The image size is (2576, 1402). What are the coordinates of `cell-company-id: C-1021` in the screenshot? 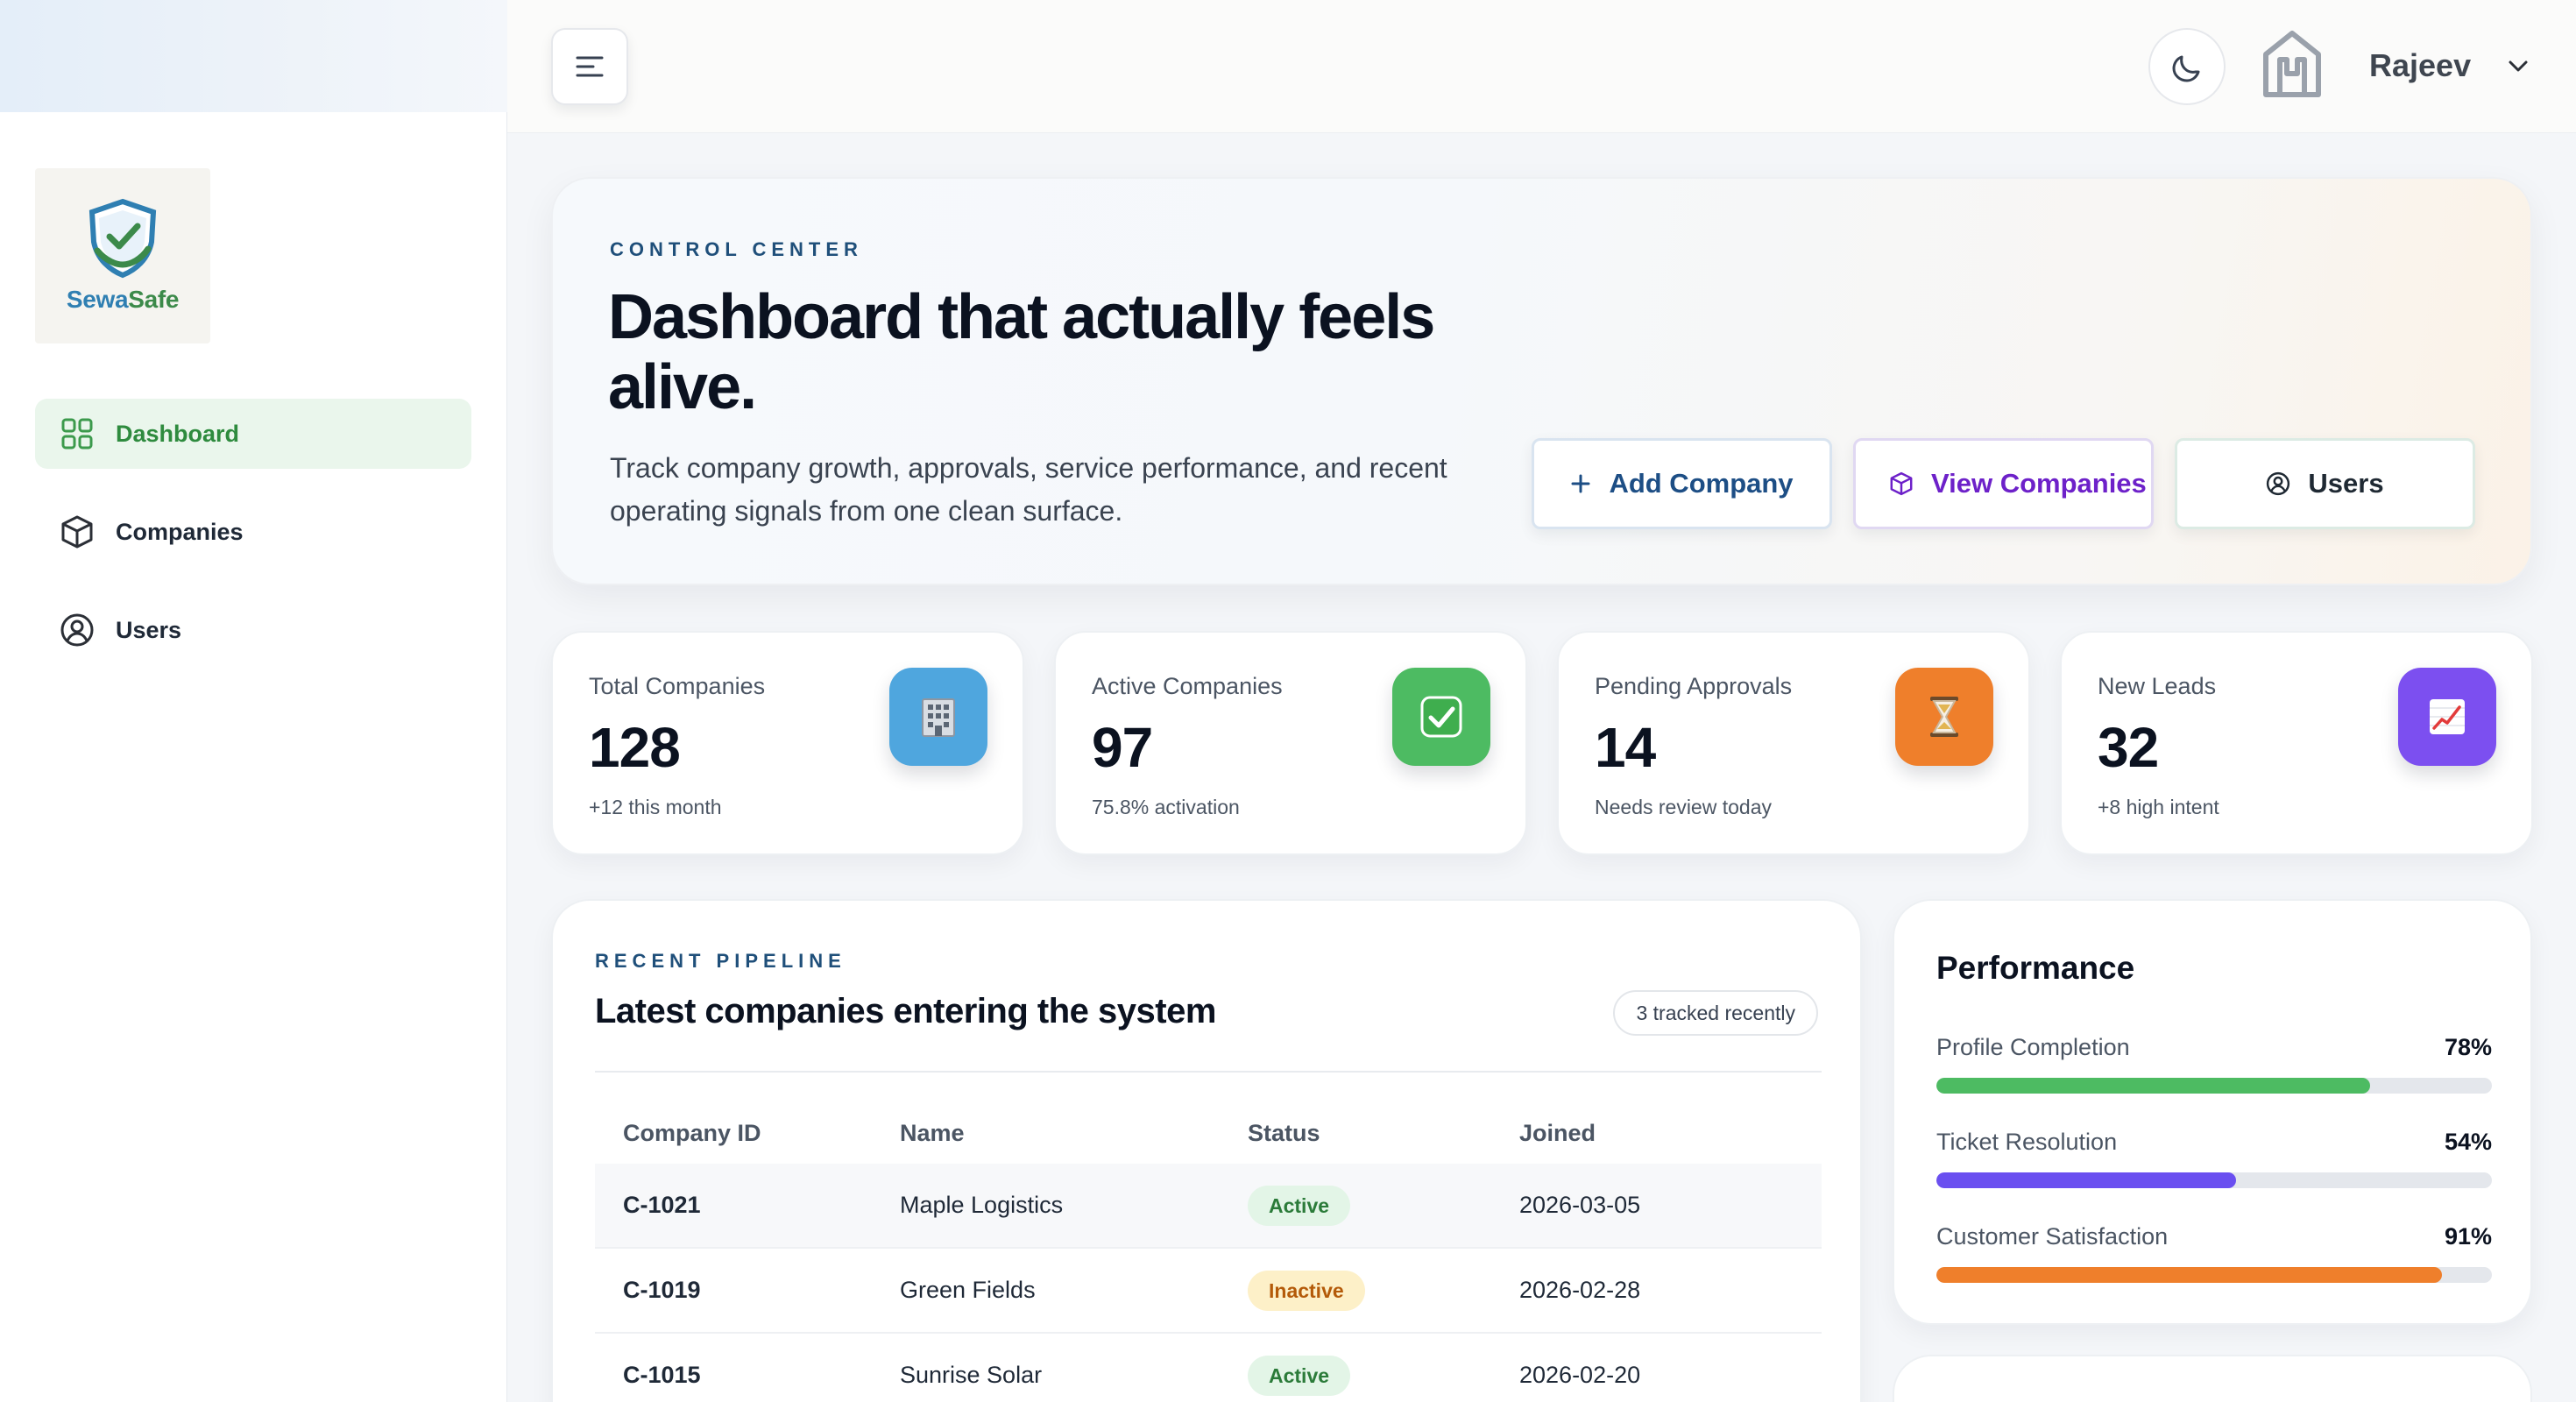 It's located at (662, 1205).